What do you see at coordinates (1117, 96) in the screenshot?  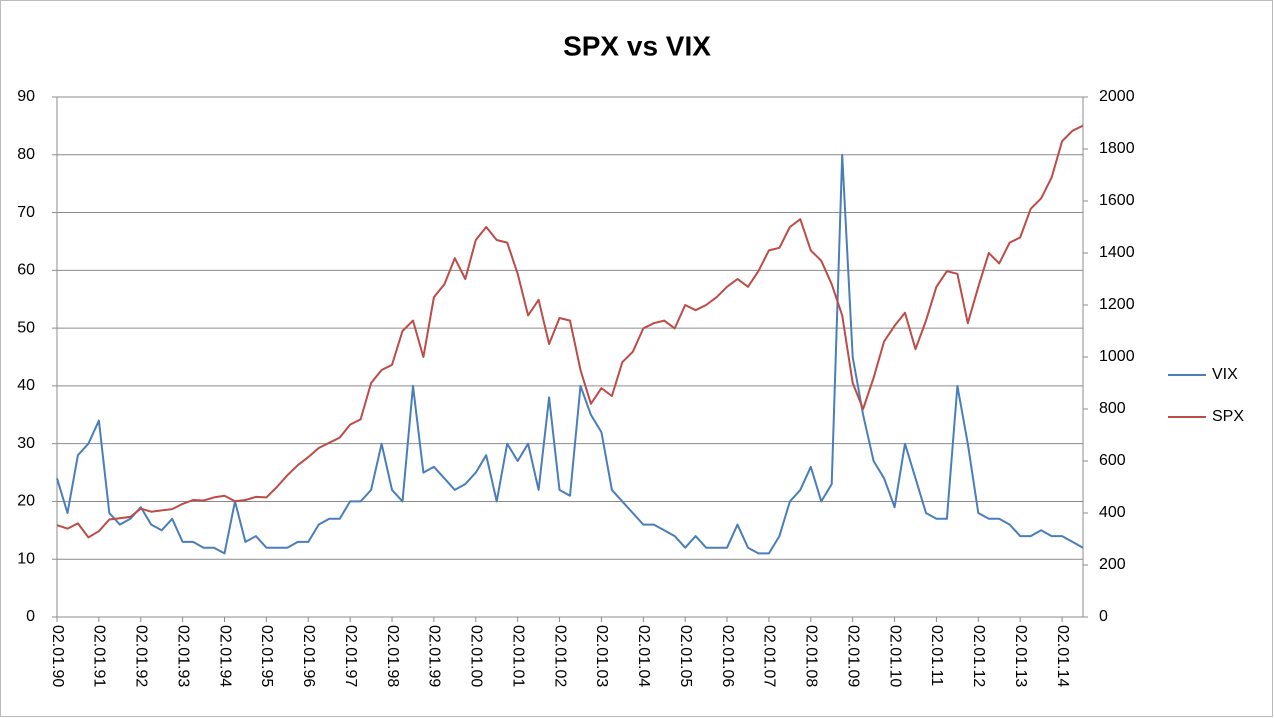 I see `y2-tick-label: 2000` at bounding box center [1117, 96].